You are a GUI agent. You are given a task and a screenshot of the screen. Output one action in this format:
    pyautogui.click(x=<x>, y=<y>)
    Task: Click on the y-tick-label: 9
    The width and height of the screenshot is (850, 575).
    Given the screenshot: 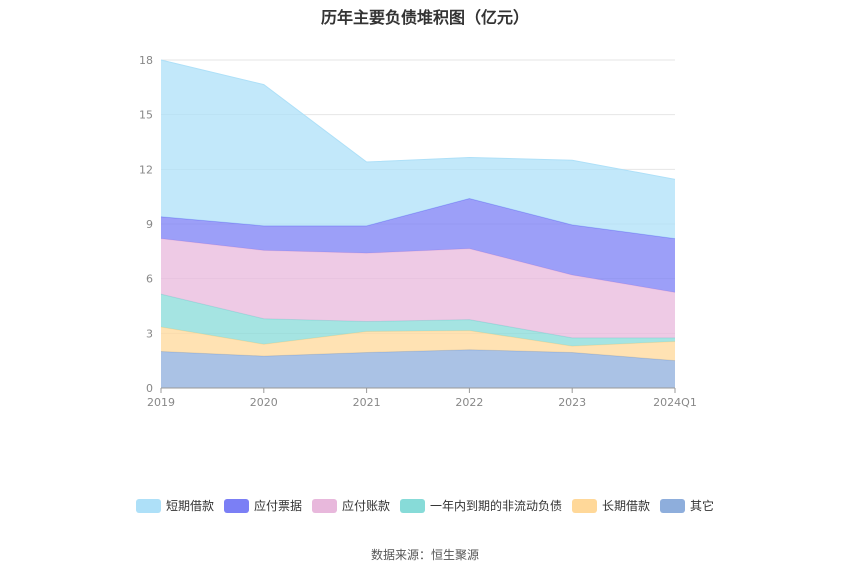 What is the action you would take?
    pyautogui.click(x=149, y=224)
    